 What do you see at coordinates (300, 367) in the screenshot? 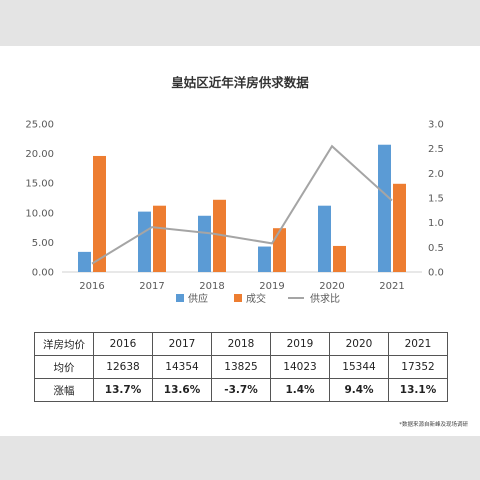
I see `table-cell: 14023` at bounding box center [300, 367].